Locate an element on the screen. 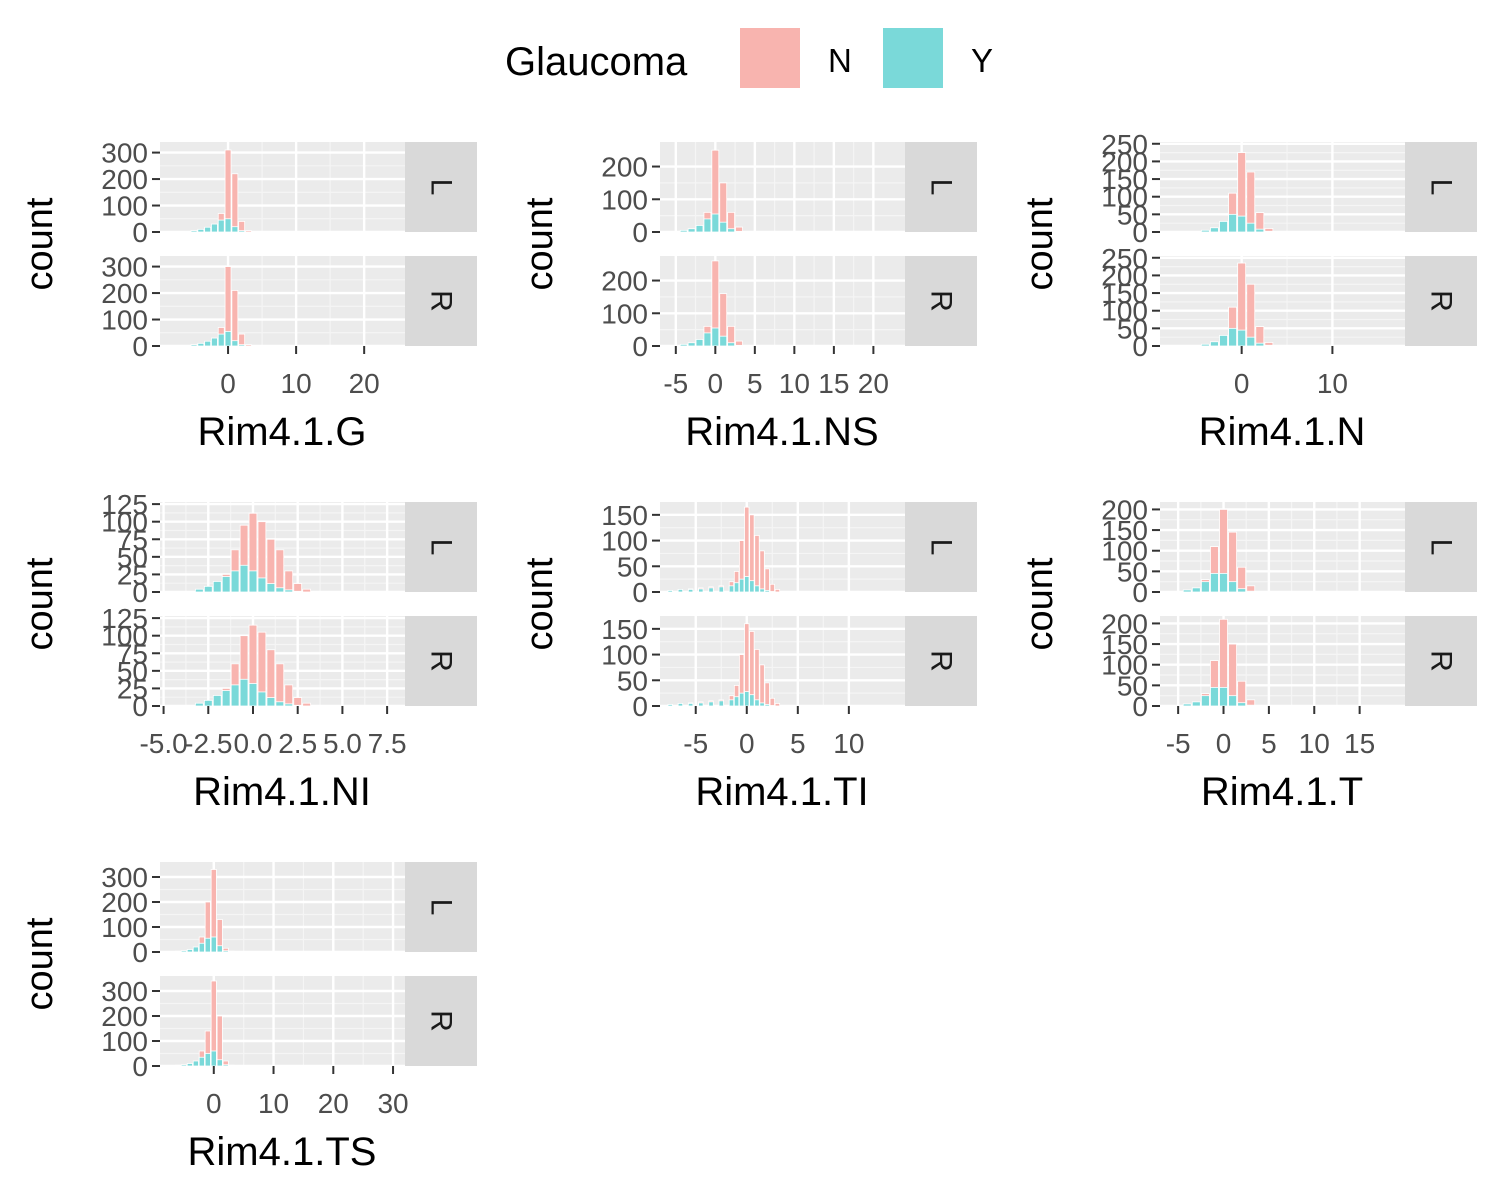  y-tick-label: 250 is located at coordinates (1124, 258).